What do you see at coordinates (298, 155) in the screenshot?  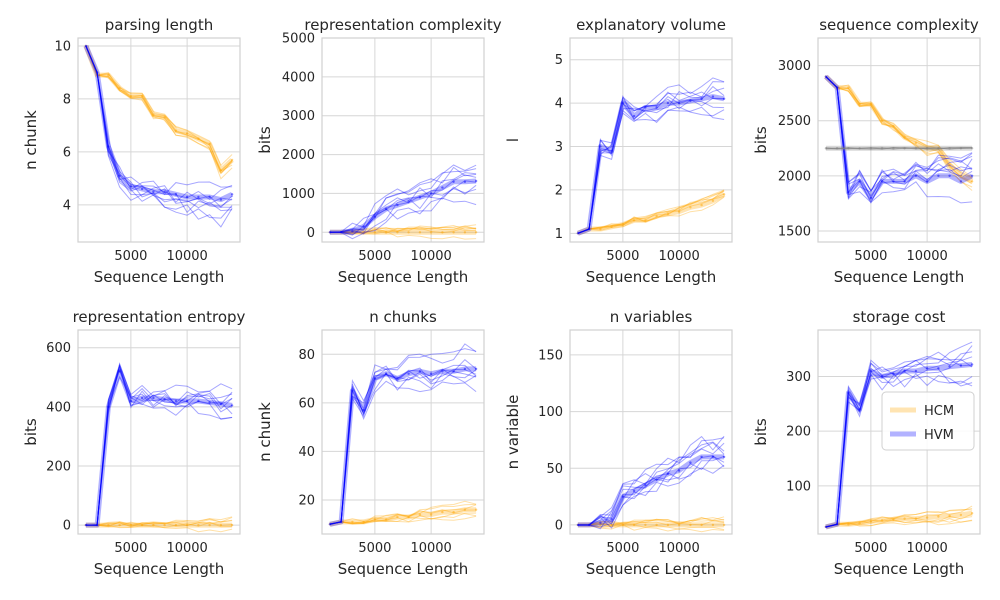 I see `y-tick-label: 2000` at bounding box center [298, 155].